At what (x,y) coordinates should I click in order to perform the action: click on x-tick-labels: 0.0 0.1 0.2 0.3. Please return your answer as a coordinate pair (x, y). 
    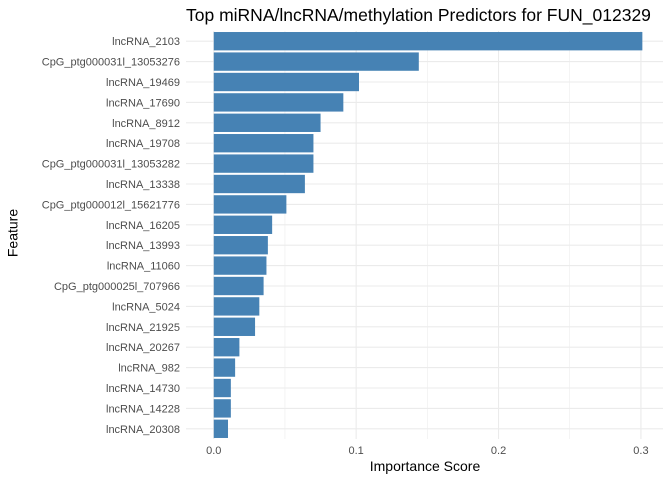
    Looking at the image, I should click on (427, 451).